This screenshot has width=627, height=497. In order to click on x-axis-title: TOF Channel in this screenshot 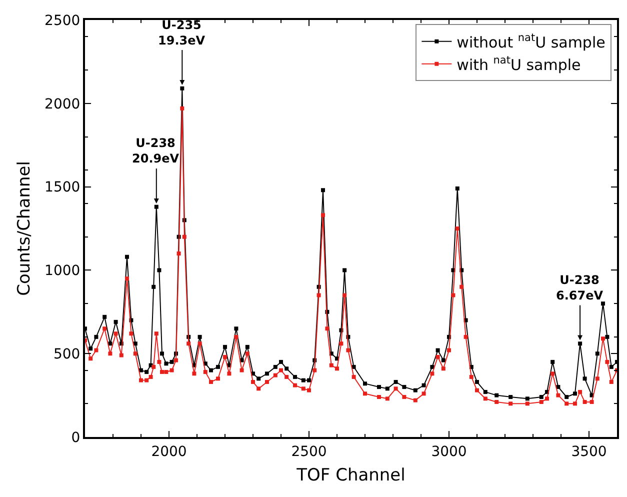, I will do `click(351, 476)`.